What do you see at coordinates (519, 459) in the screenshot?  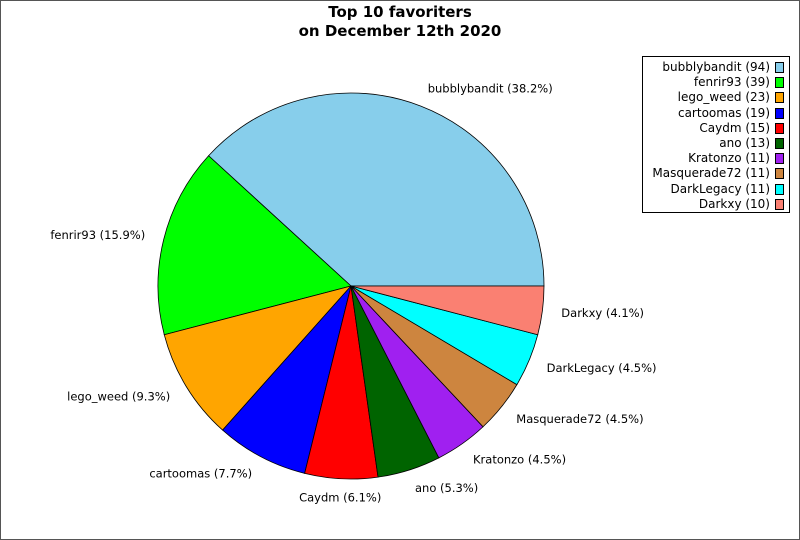 I see `slice-label-kratonzo: Kratonzo (4.5%)` at bounding box center [519, 459].